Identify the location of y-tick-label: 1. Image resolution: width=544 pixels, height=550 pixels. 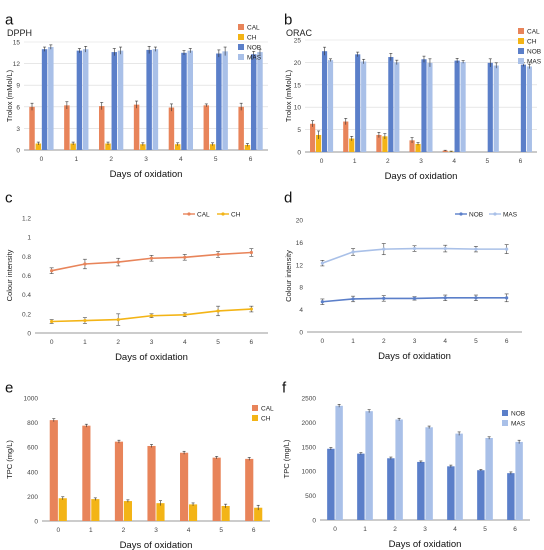
(29, 238).